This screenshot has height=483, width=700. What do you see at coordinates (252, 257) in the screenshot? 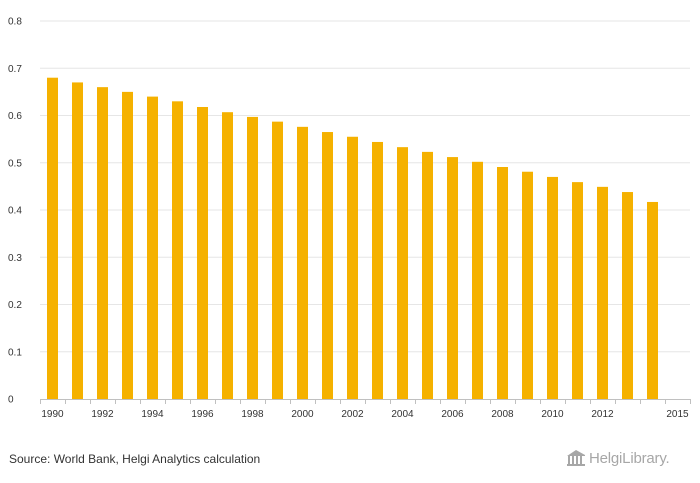
I see `bar-1998` at bounding box center [252, 257].